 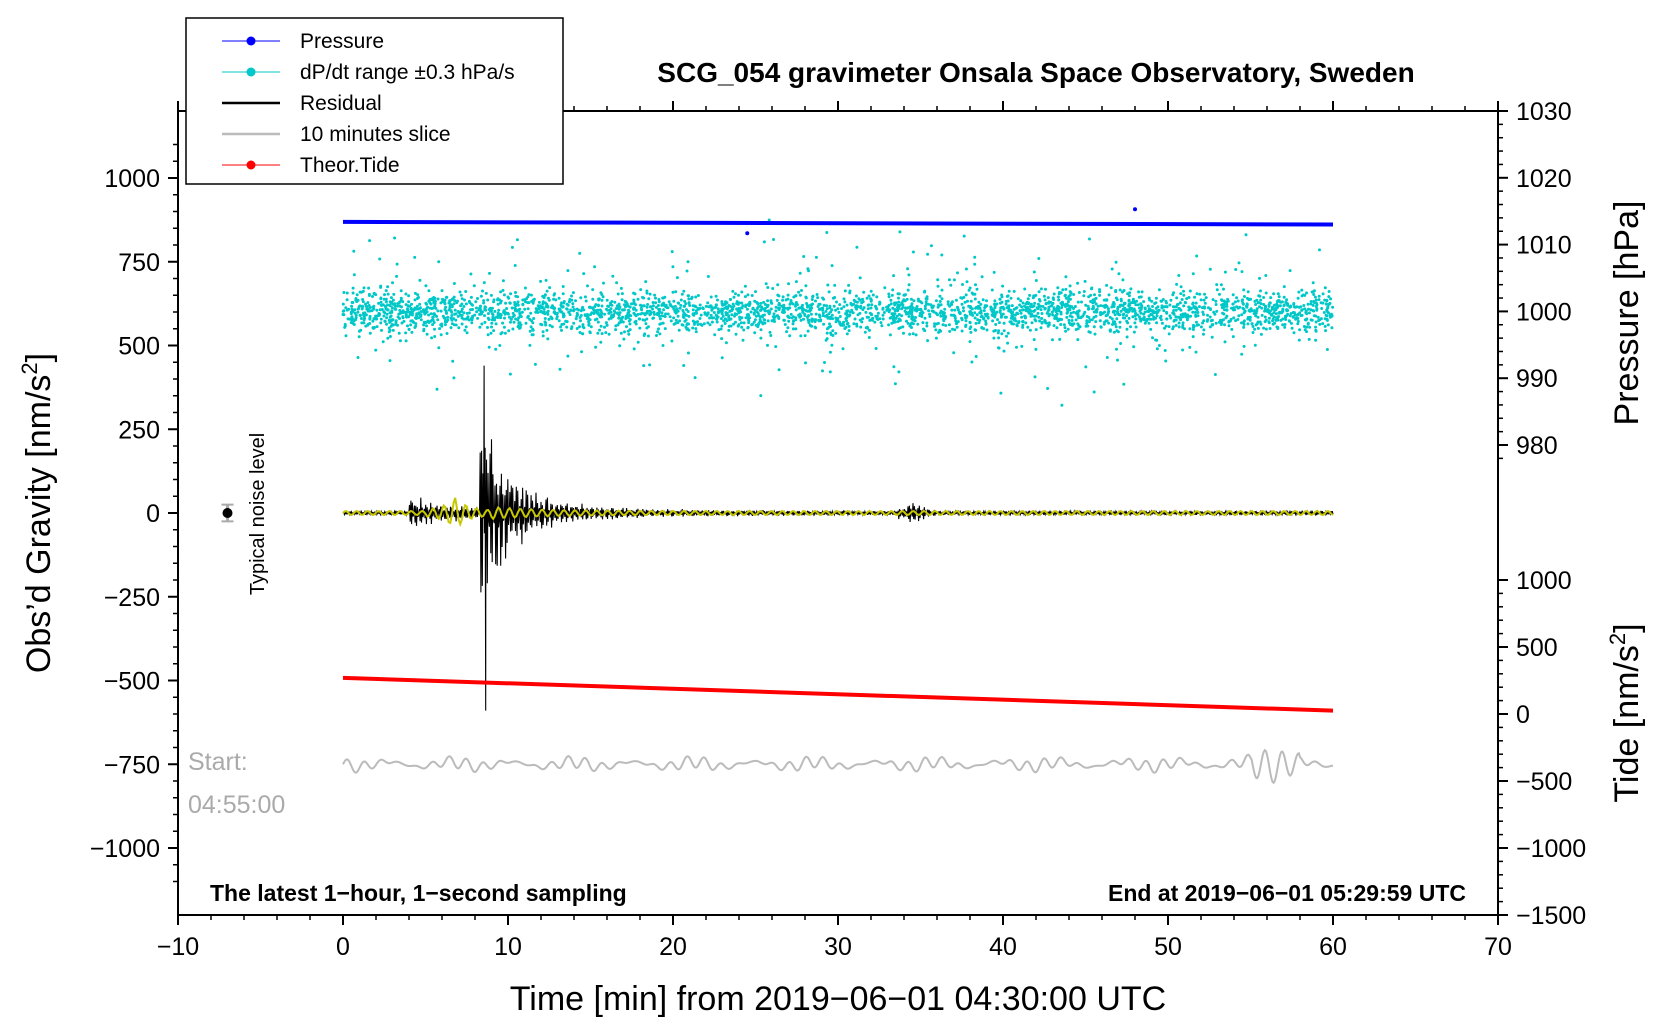 I want to click on left-axis-label-main: Obs’d Gravity [nm/s, so click(x=39, y=524).